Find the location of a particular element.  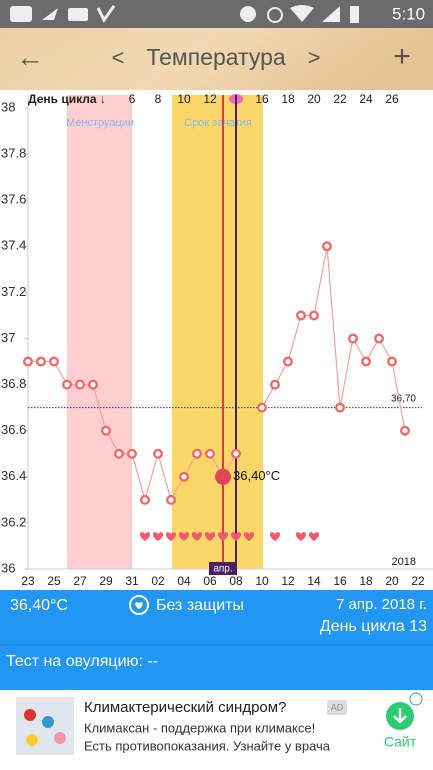

heart-button is located at coordinates (139, 605).